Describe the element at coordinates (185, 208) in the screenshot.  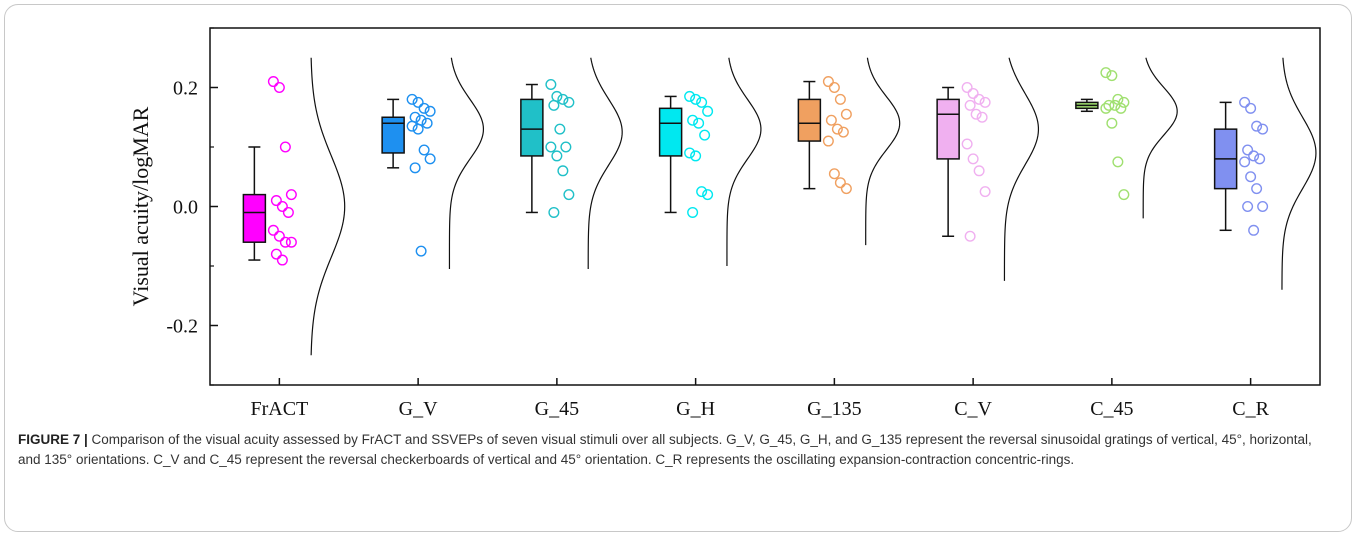
I see `y-tick-label: 0.0` at that location.